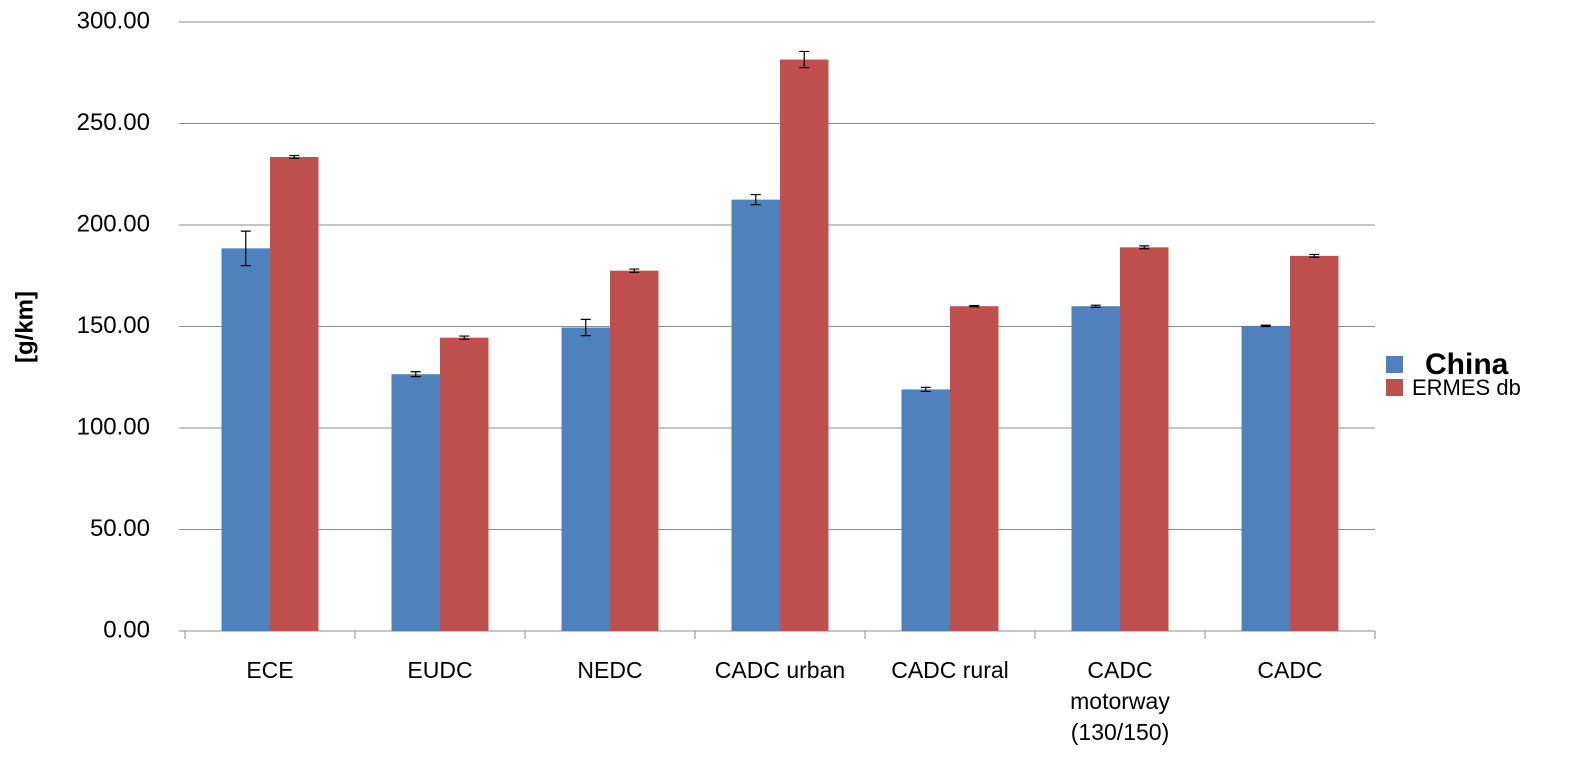 The image size is (1590, 771). Describe the element at coordinates (1120, 701) in the screenshot. I see `x-tick-label: CADC motorway (130/150)` at that location.